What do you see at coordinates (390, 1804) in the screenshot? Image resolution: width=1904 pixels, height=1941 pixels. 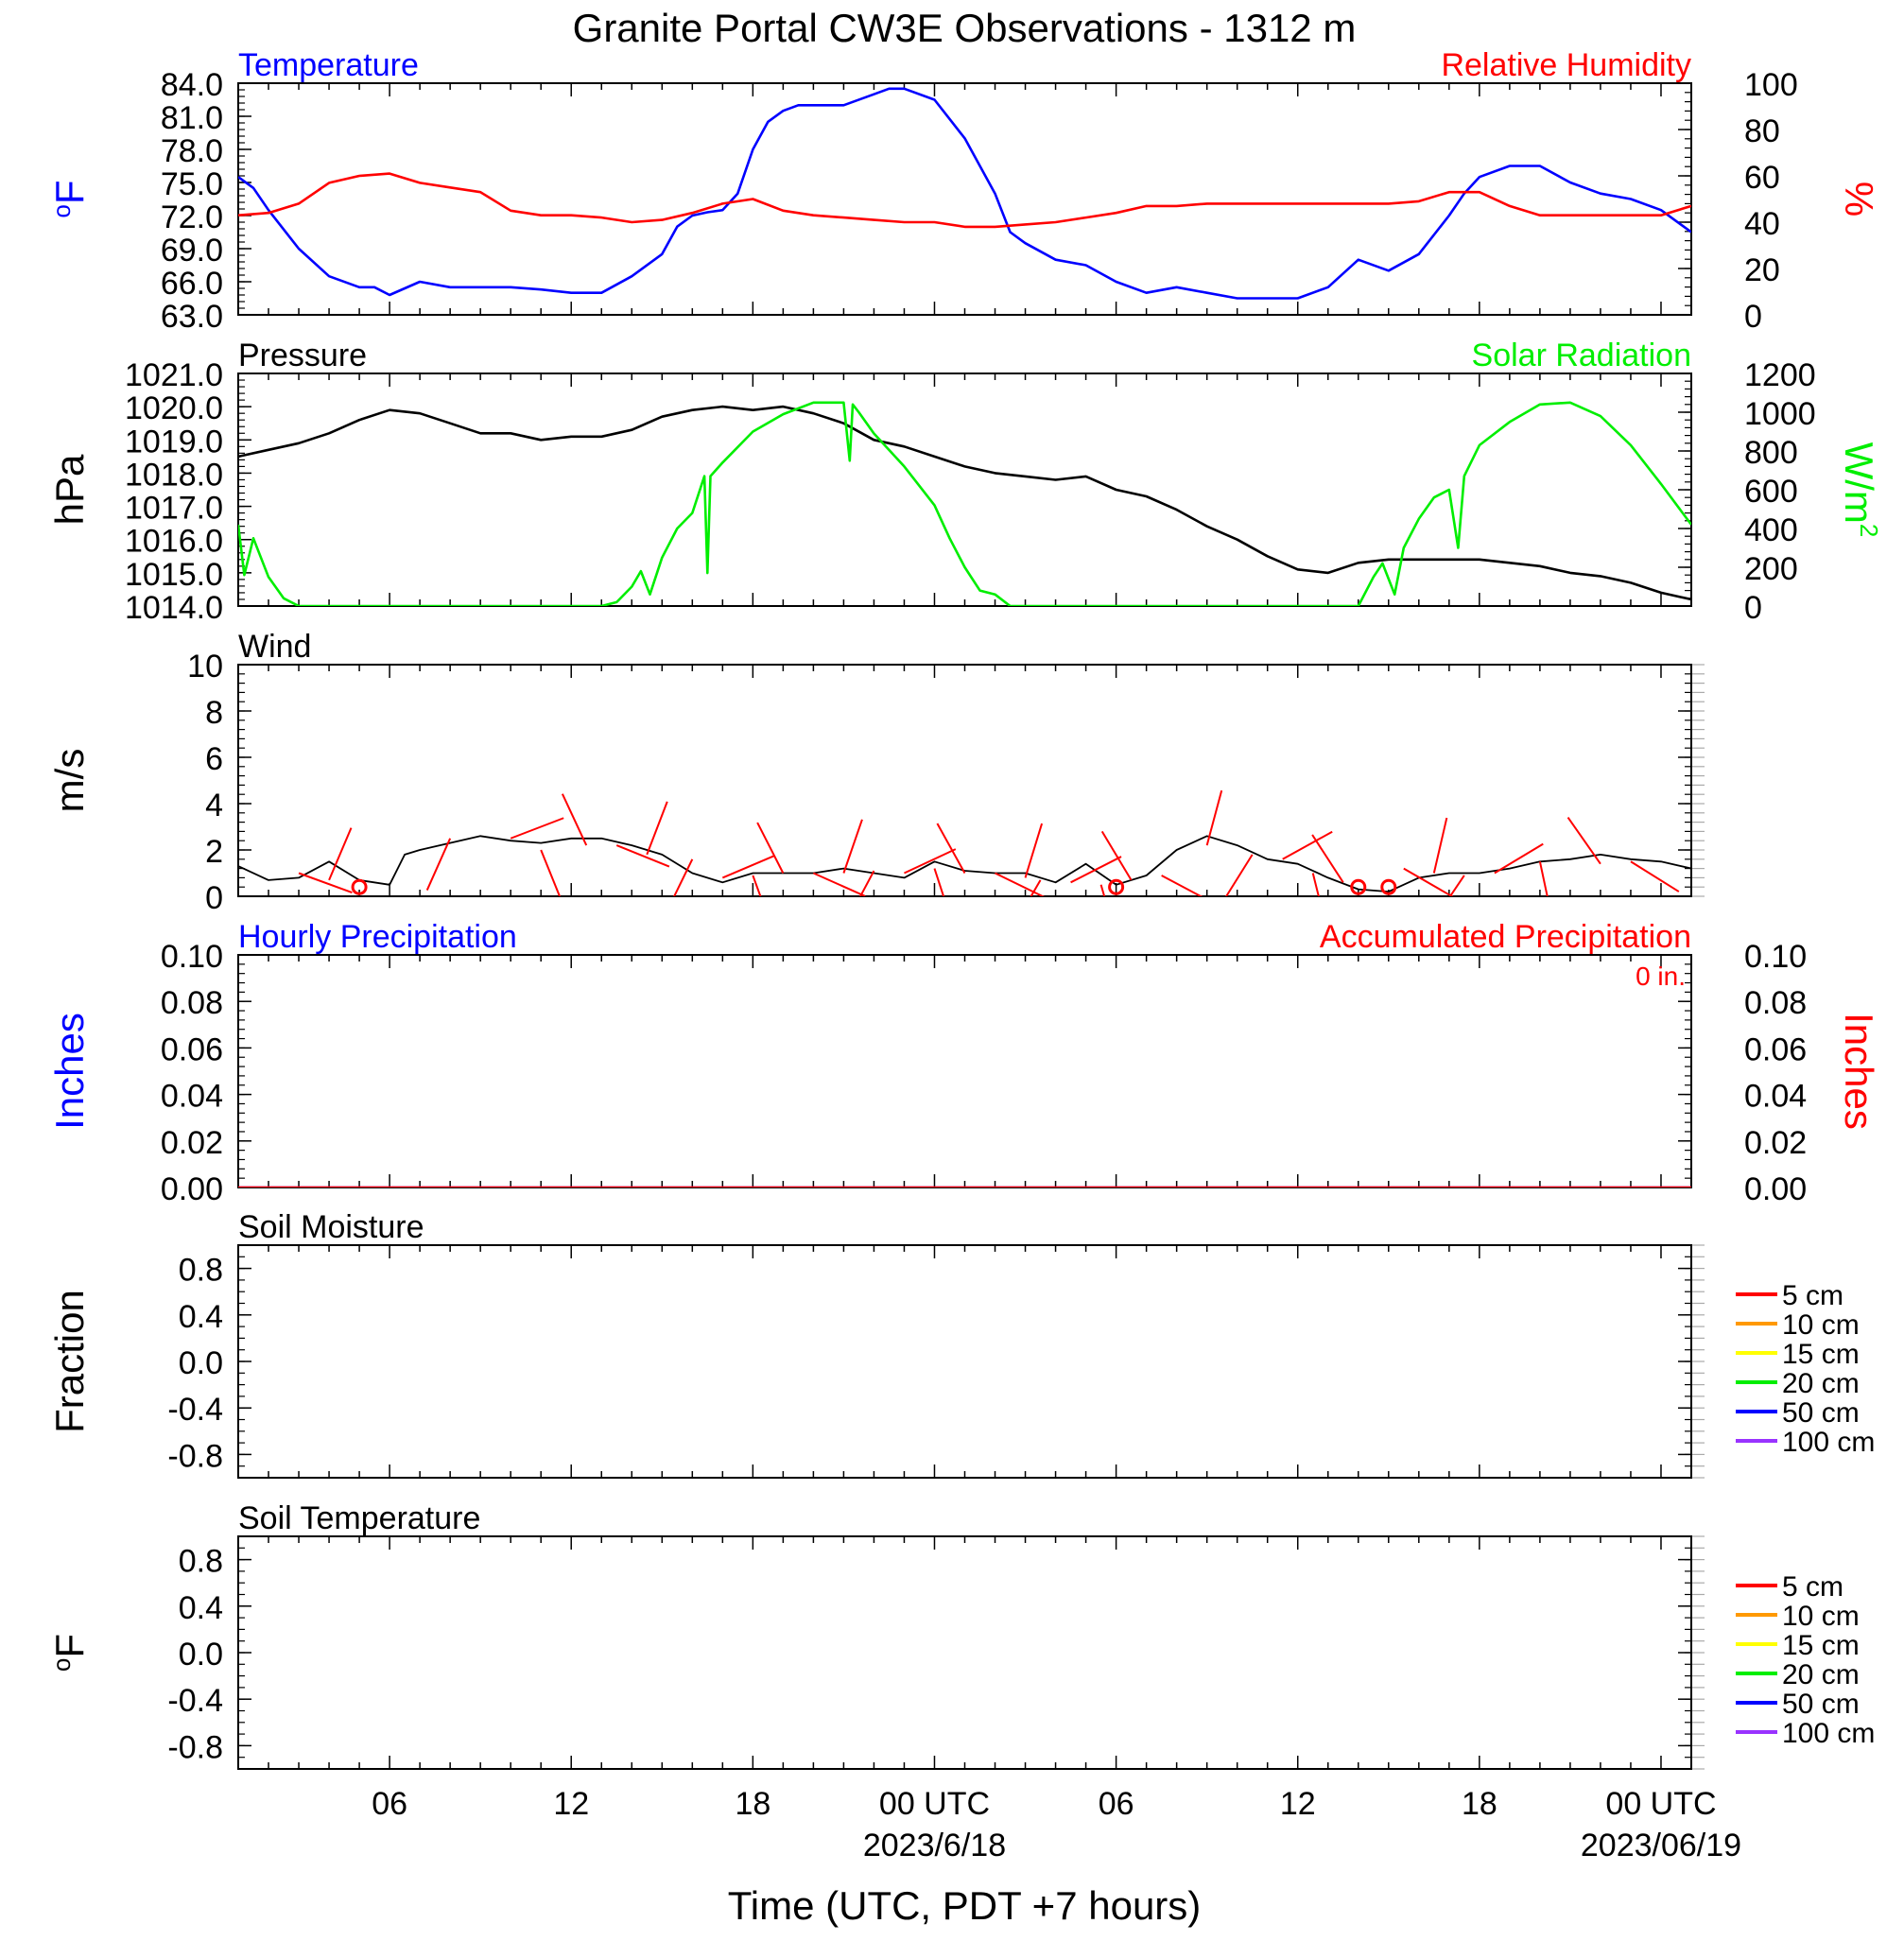 I see `x-tick-label: 06` at bounding box center [390, 1804].